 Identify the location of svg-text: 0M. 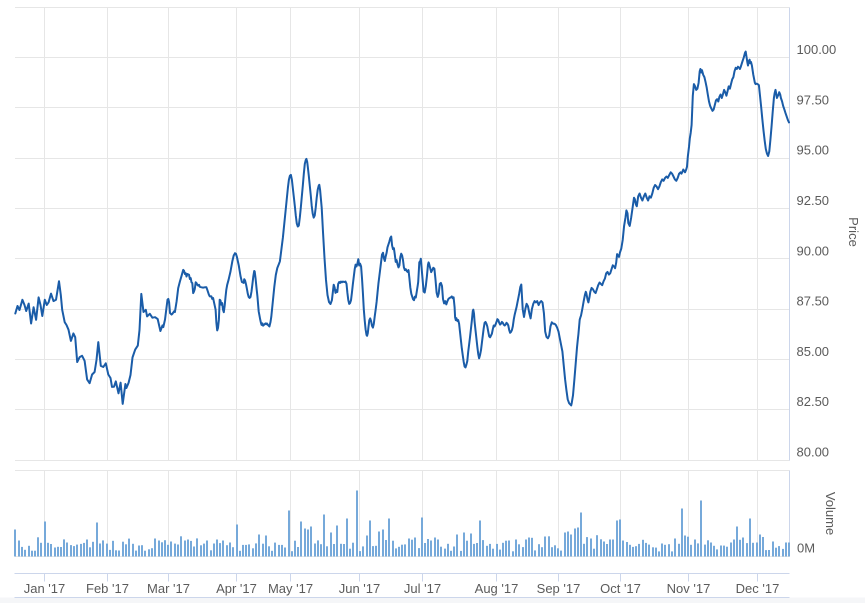
(806, 548).